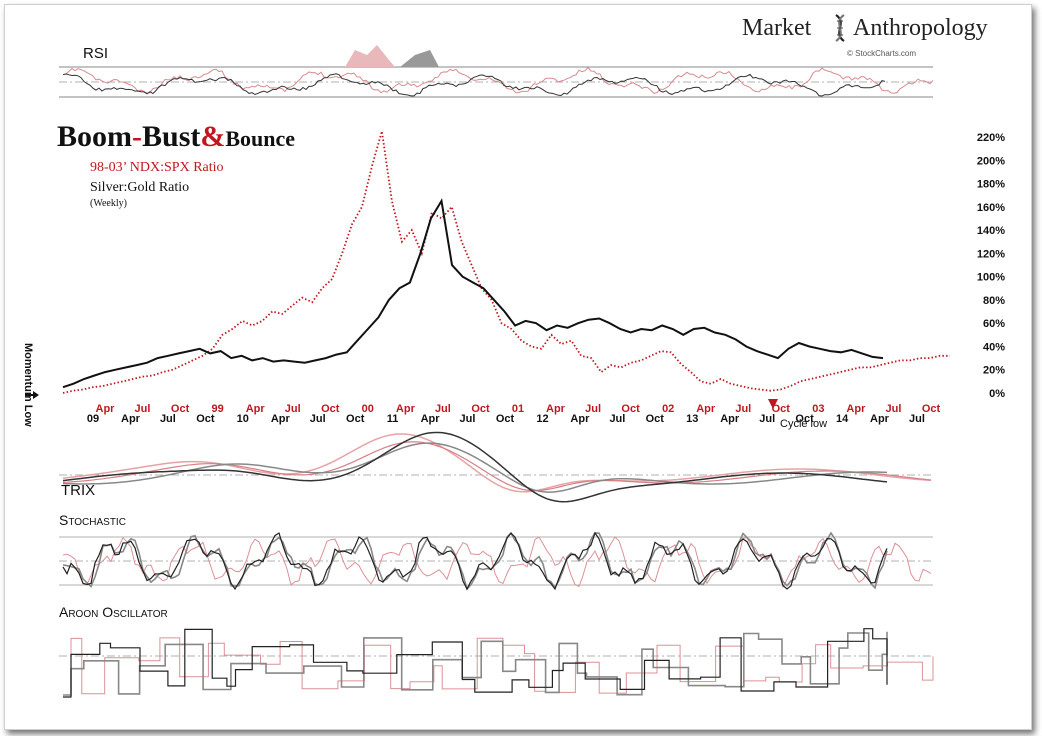 This screenshot has width=1042, height=736. What do you see at coordinates (994, 347) in the screenshot?
I see `y-tick-label: 40%` at bounding box center [994, 347].